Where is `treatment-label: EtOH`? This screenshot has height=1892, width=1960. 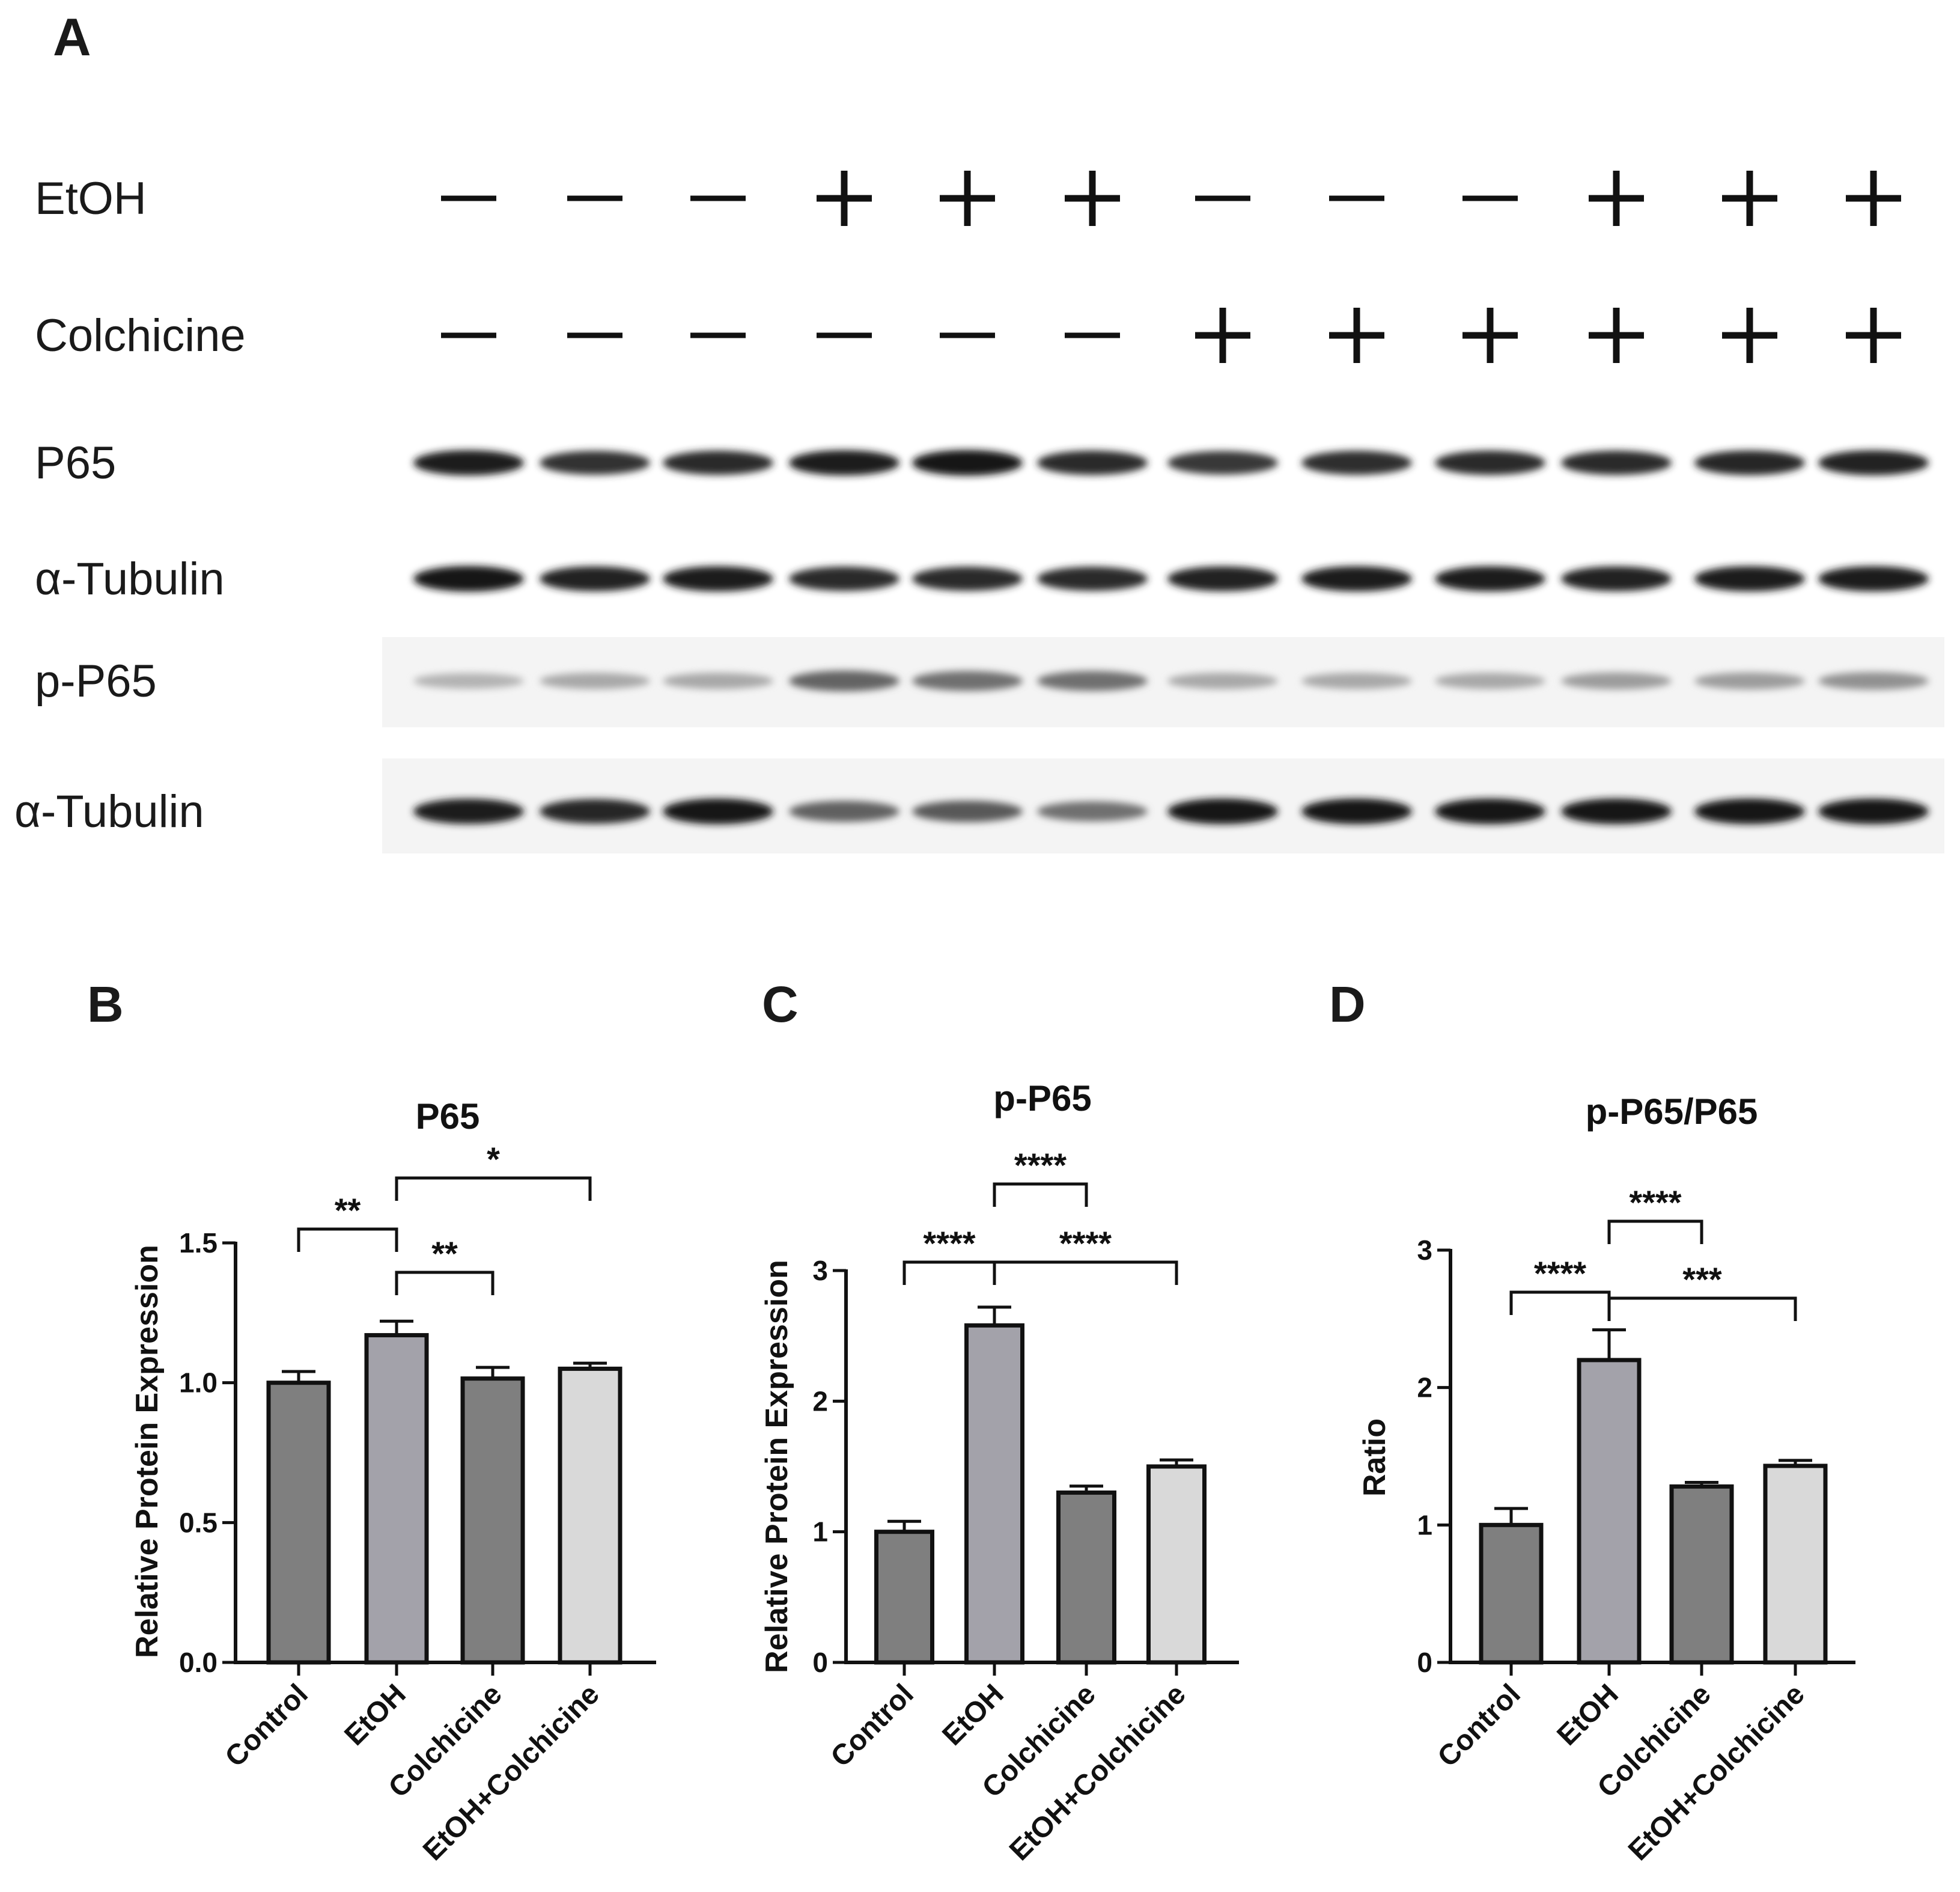
treatment-label: EtOH is located at coordinates (91, 198).